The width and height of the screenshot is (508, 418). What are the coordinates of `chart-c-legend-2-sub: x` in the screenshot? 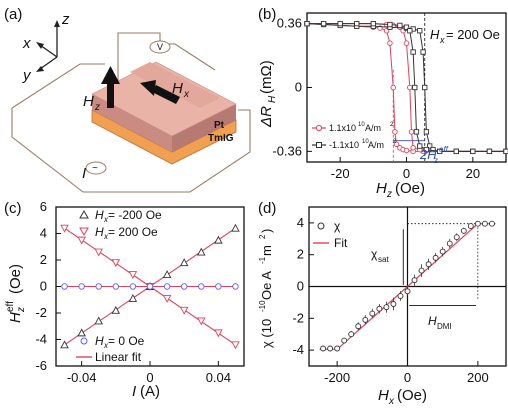 It's located at (106, 345).